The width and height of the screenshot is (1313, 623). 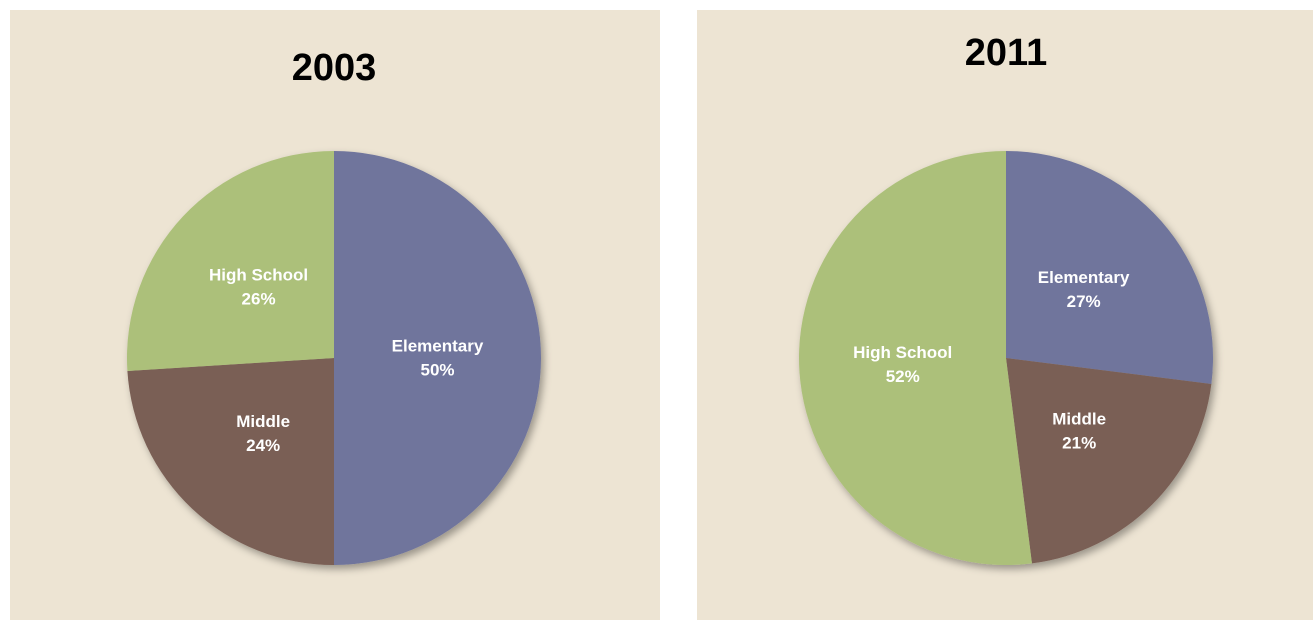 I want to click on value-label: 26%, so click(x=259, y=299).